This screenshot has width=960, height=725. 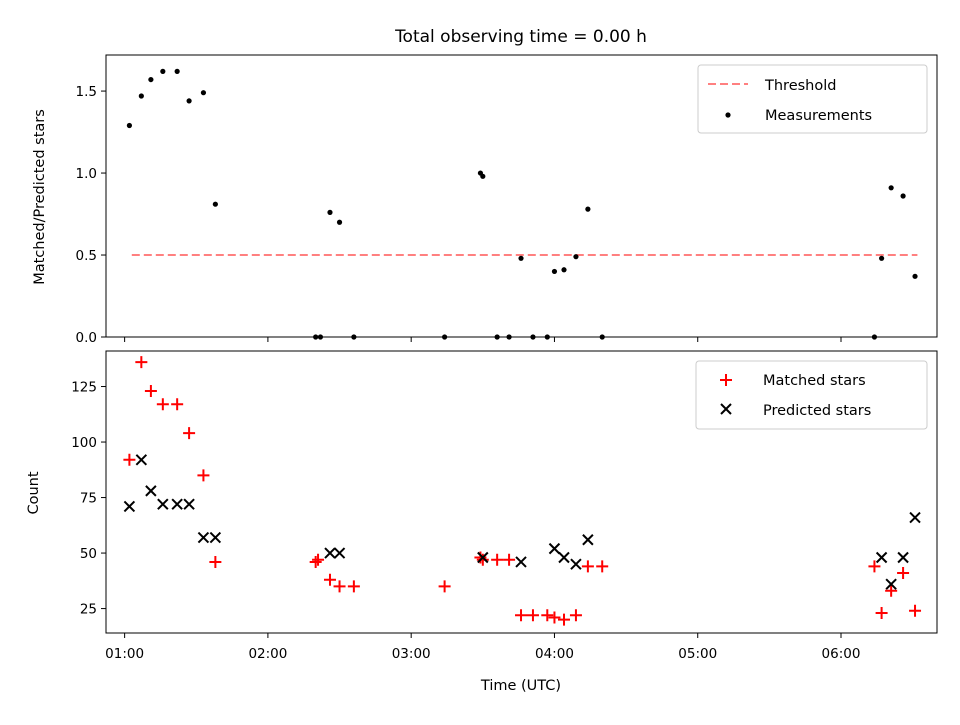 I want to click on bottom-y-ticks: 25 50 75 100 125, so click(x=88, y=499).